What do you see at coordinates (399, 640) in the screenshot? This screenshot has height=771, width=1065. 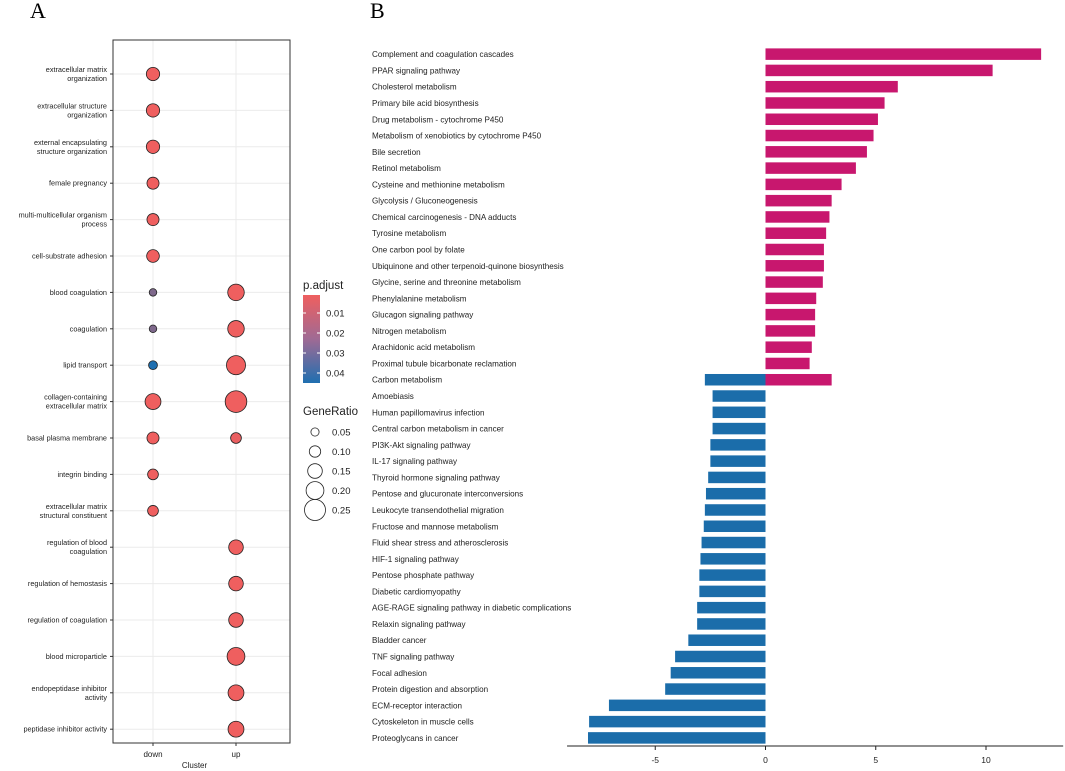 I see `bar-label: Bladder cancer` at bounding box center [399, 640].